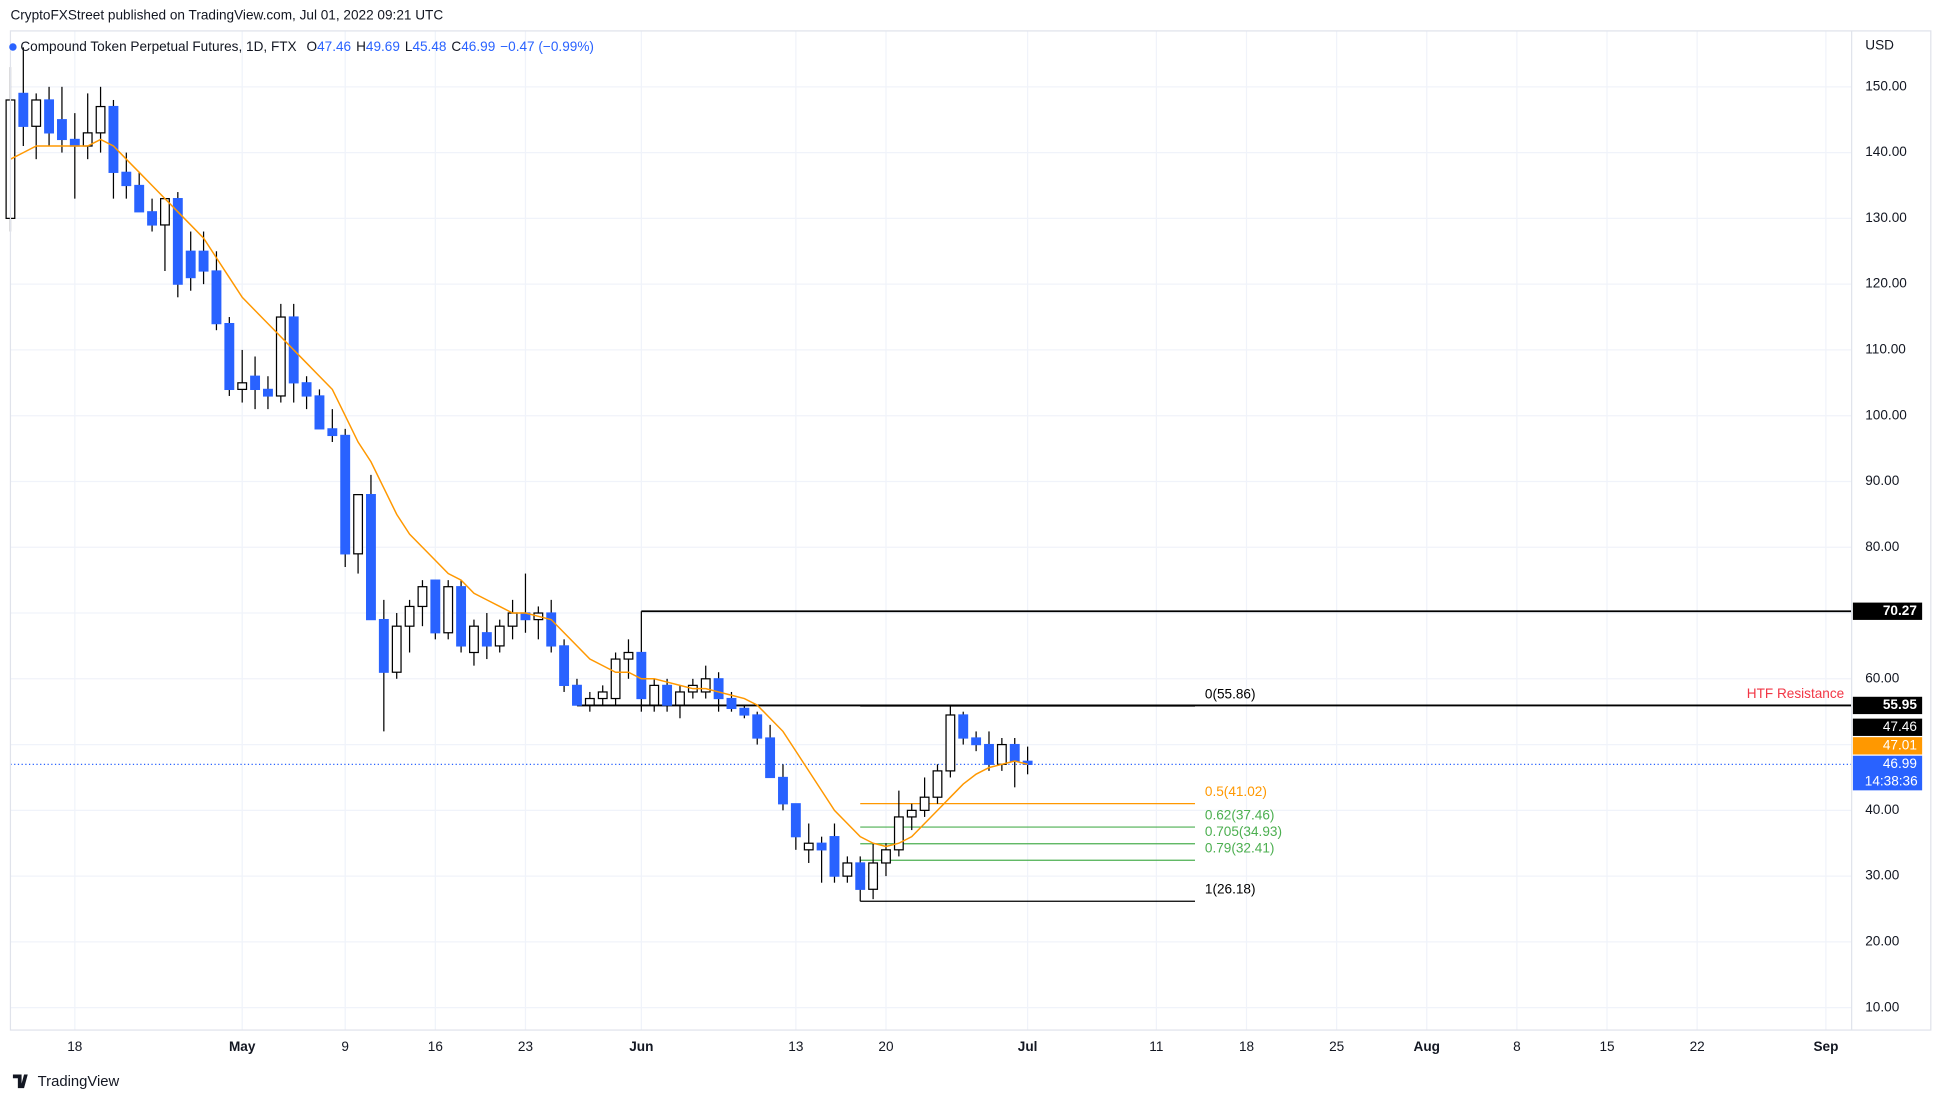 This screenshot has width=1940, height=1103. I want to click on x-tick-label: 18, so click(1246, 1046).